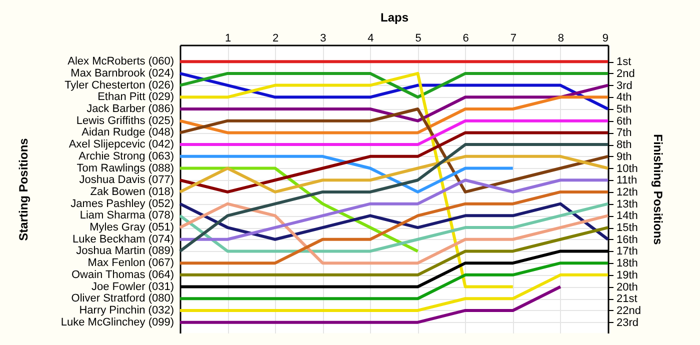  Describe the element at coordinates (126, 310) in the screenshot. I see `series-label: Harry Pinchin (032)` at that location.